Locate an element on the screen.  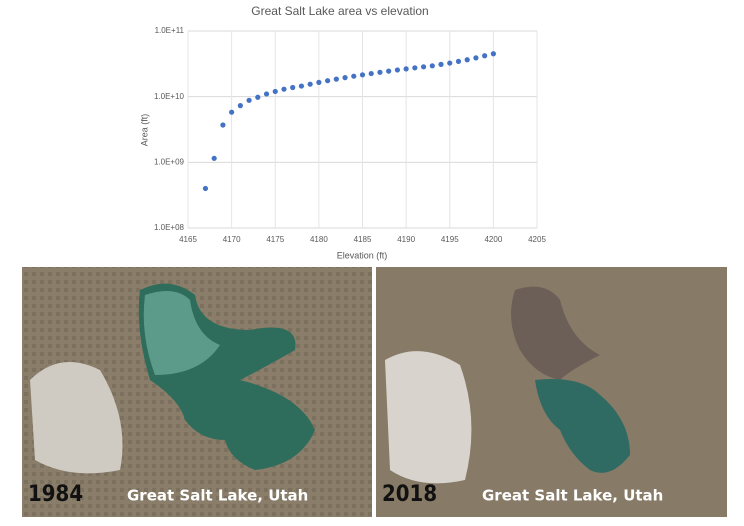
x-tick-label: 4205 is located at coordinates (537, 239).